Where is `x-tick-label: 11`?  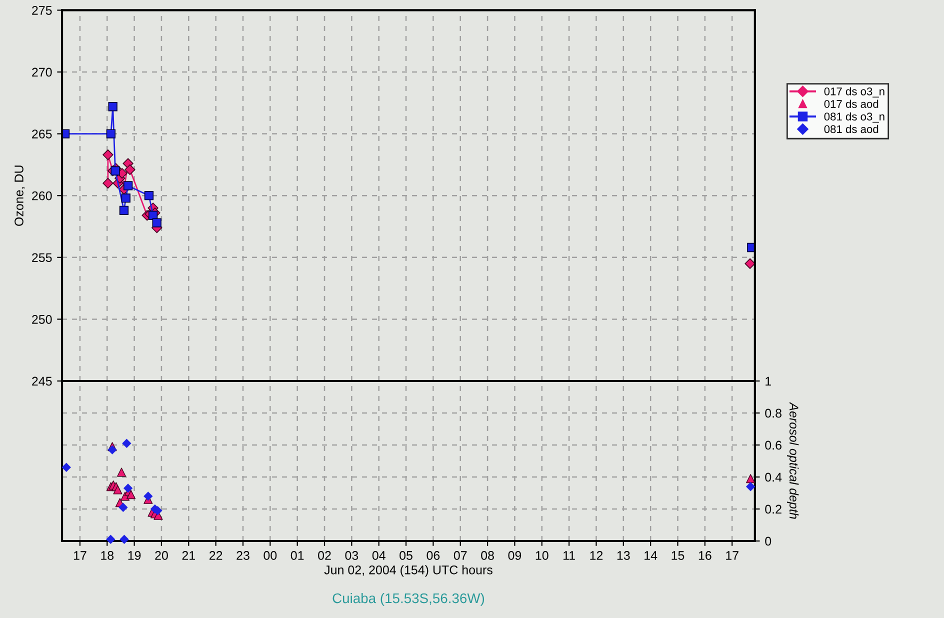 x-tick-label: 11 is located at coordinates (569, 555).